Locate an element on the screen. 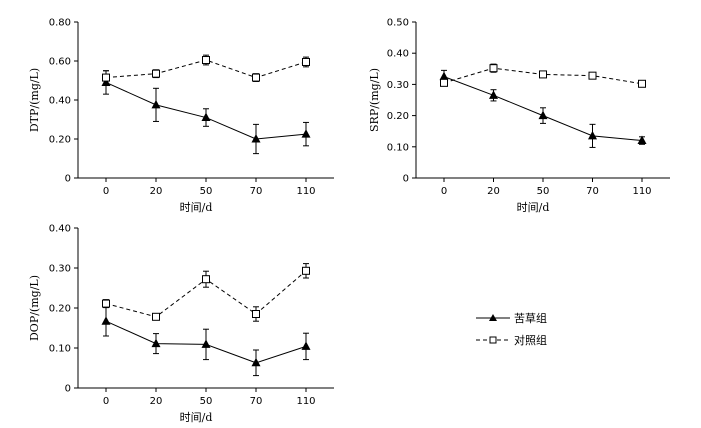 Image resolution: width=701 pixels, height=428 pixels. legend-triangle-marker is located at coordinates (493, 317).